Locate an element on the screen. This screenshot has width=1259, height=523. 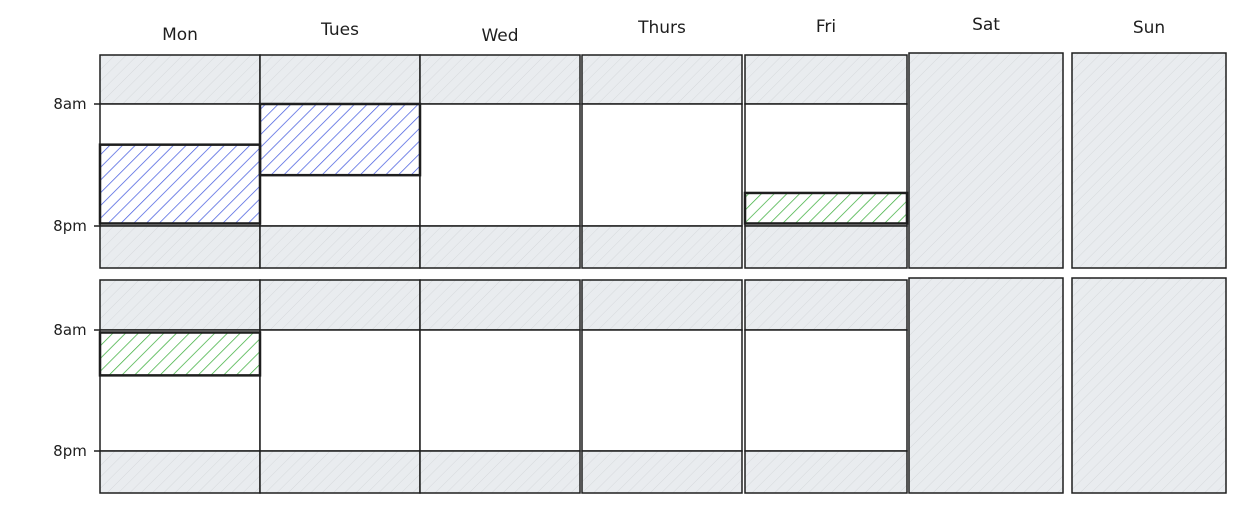
day-header-thurs: Thurs is located at coordinates (661, 28).